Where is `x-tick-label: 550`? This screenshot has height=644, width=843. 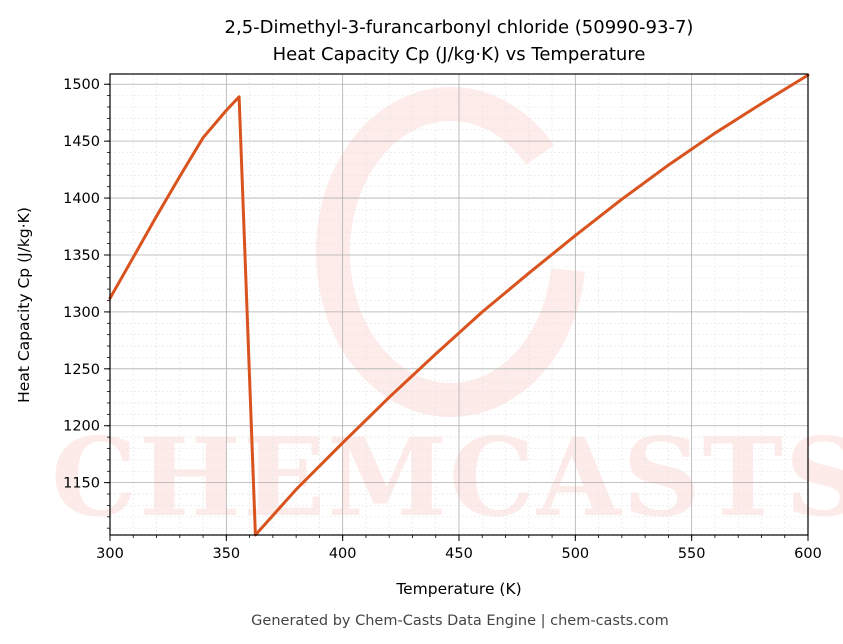 x-tick-label: 550 is located at coordinates (692, 554).